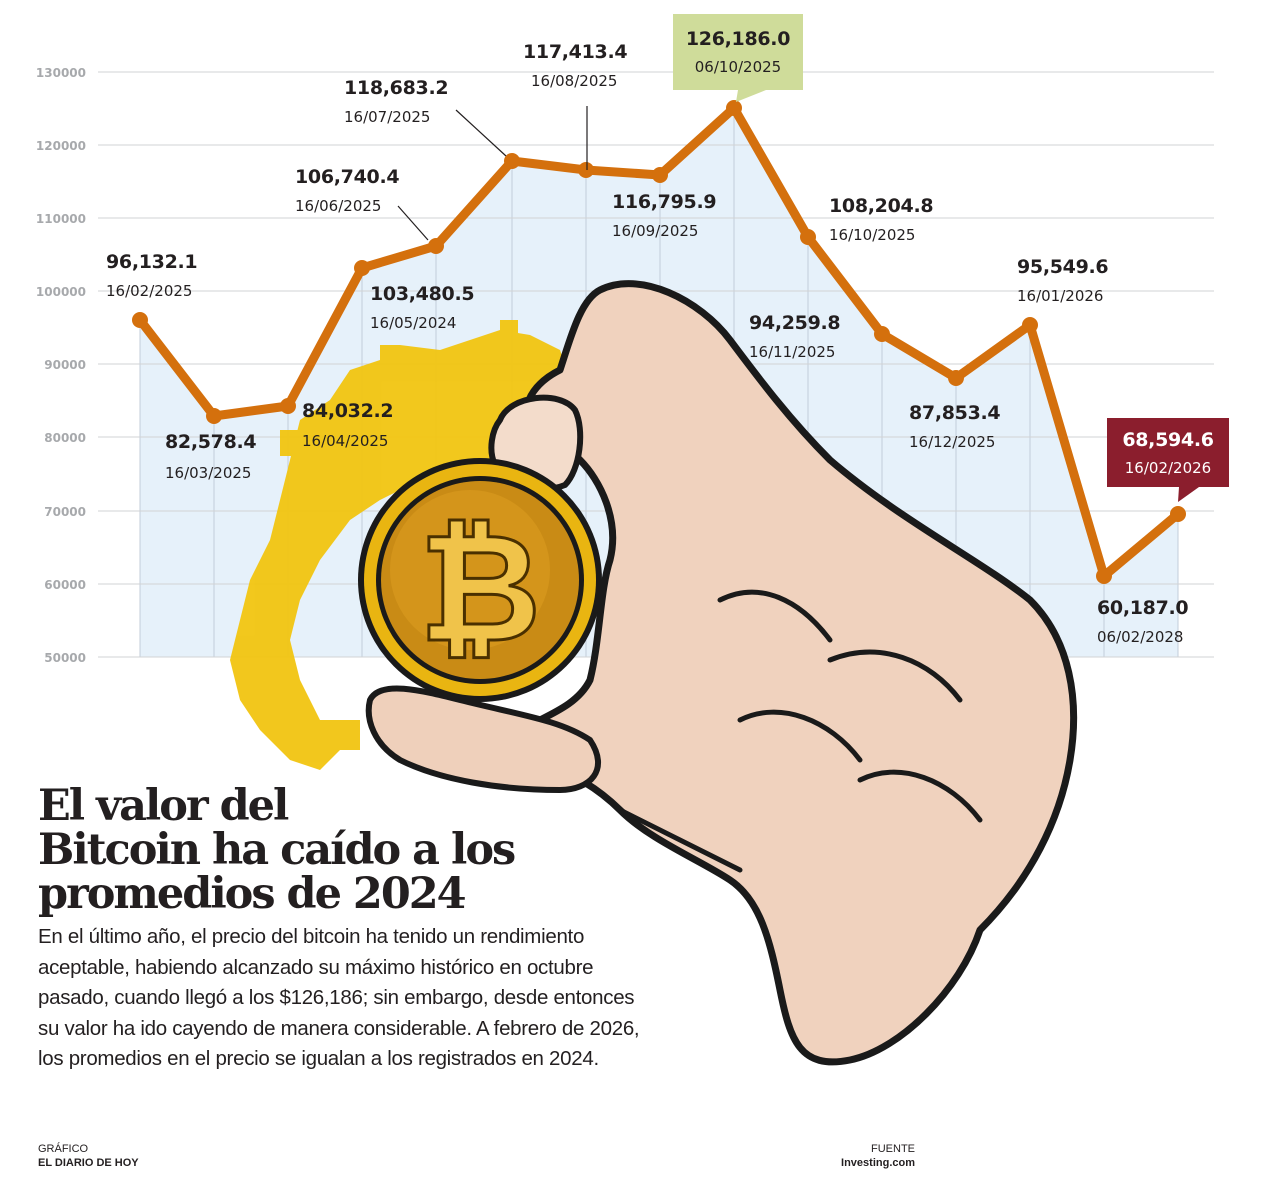  Describe the element at coordinates (893, 1149) in the screenshot. I see `source-credit-label: FUENTE` at that location.